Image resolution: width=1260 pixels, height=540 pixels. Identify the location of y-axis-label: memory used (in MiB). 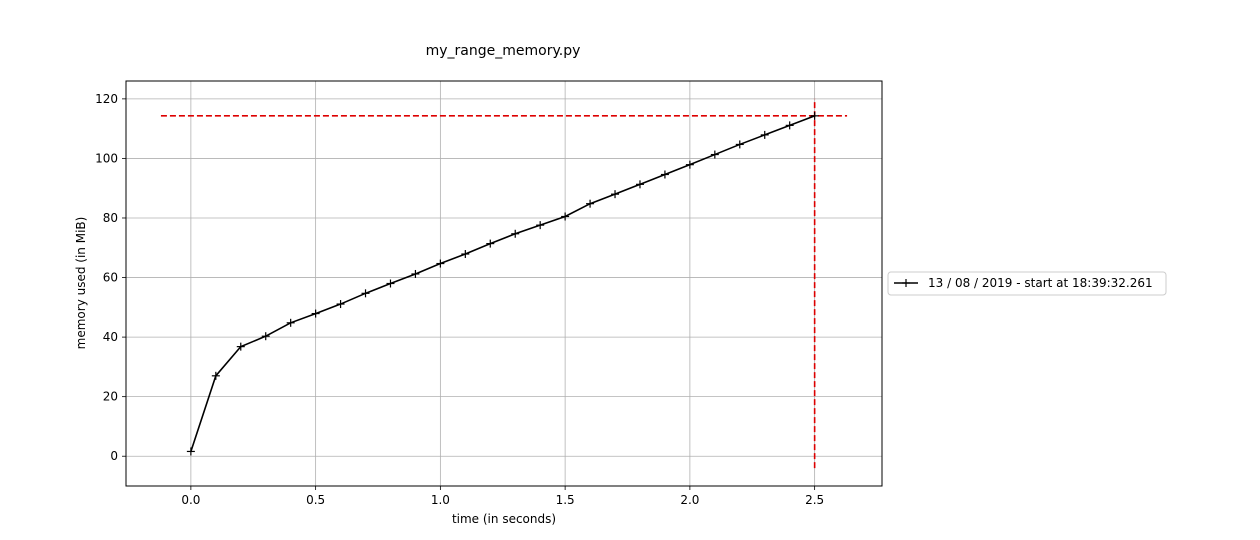
(81, 283).